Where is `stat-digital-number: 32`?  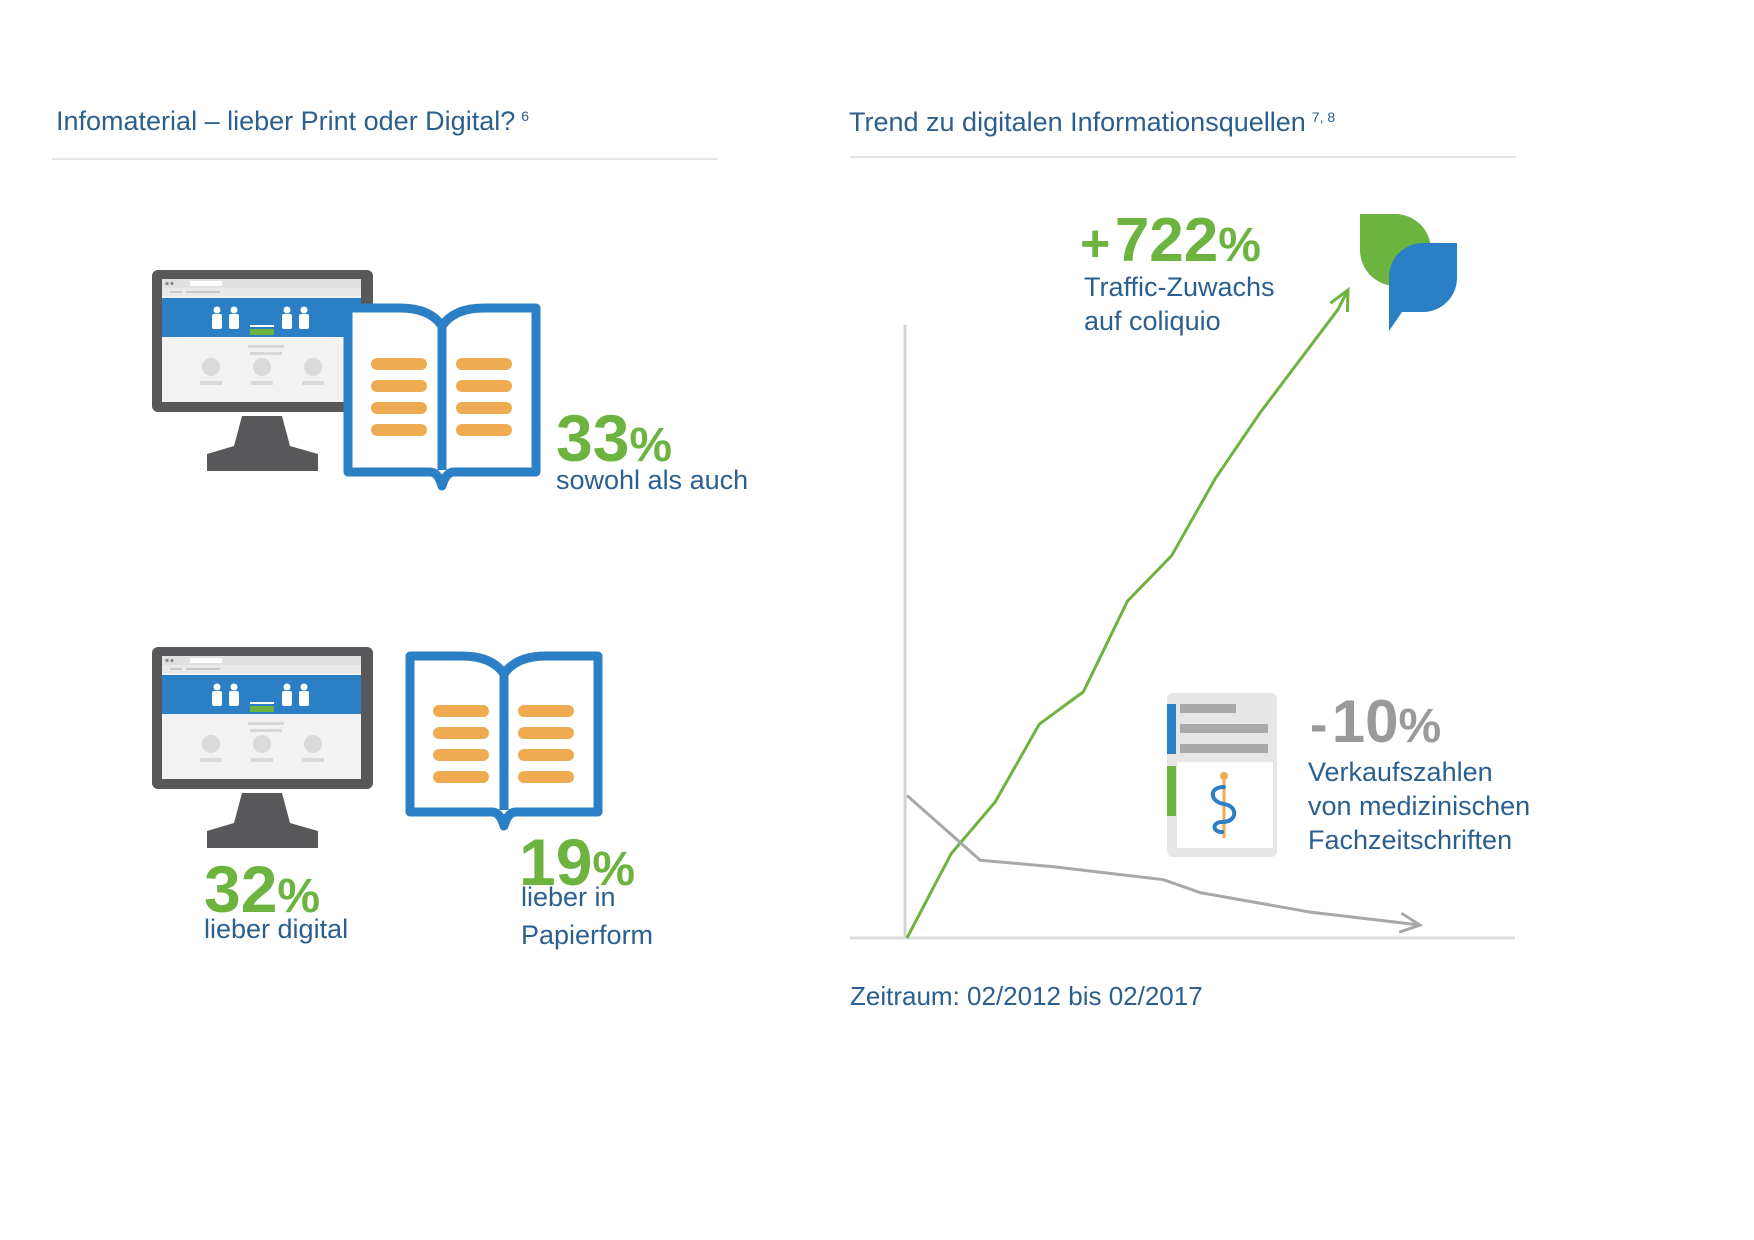
stat-digital-number: 32 is located at coordinates (241, 889).